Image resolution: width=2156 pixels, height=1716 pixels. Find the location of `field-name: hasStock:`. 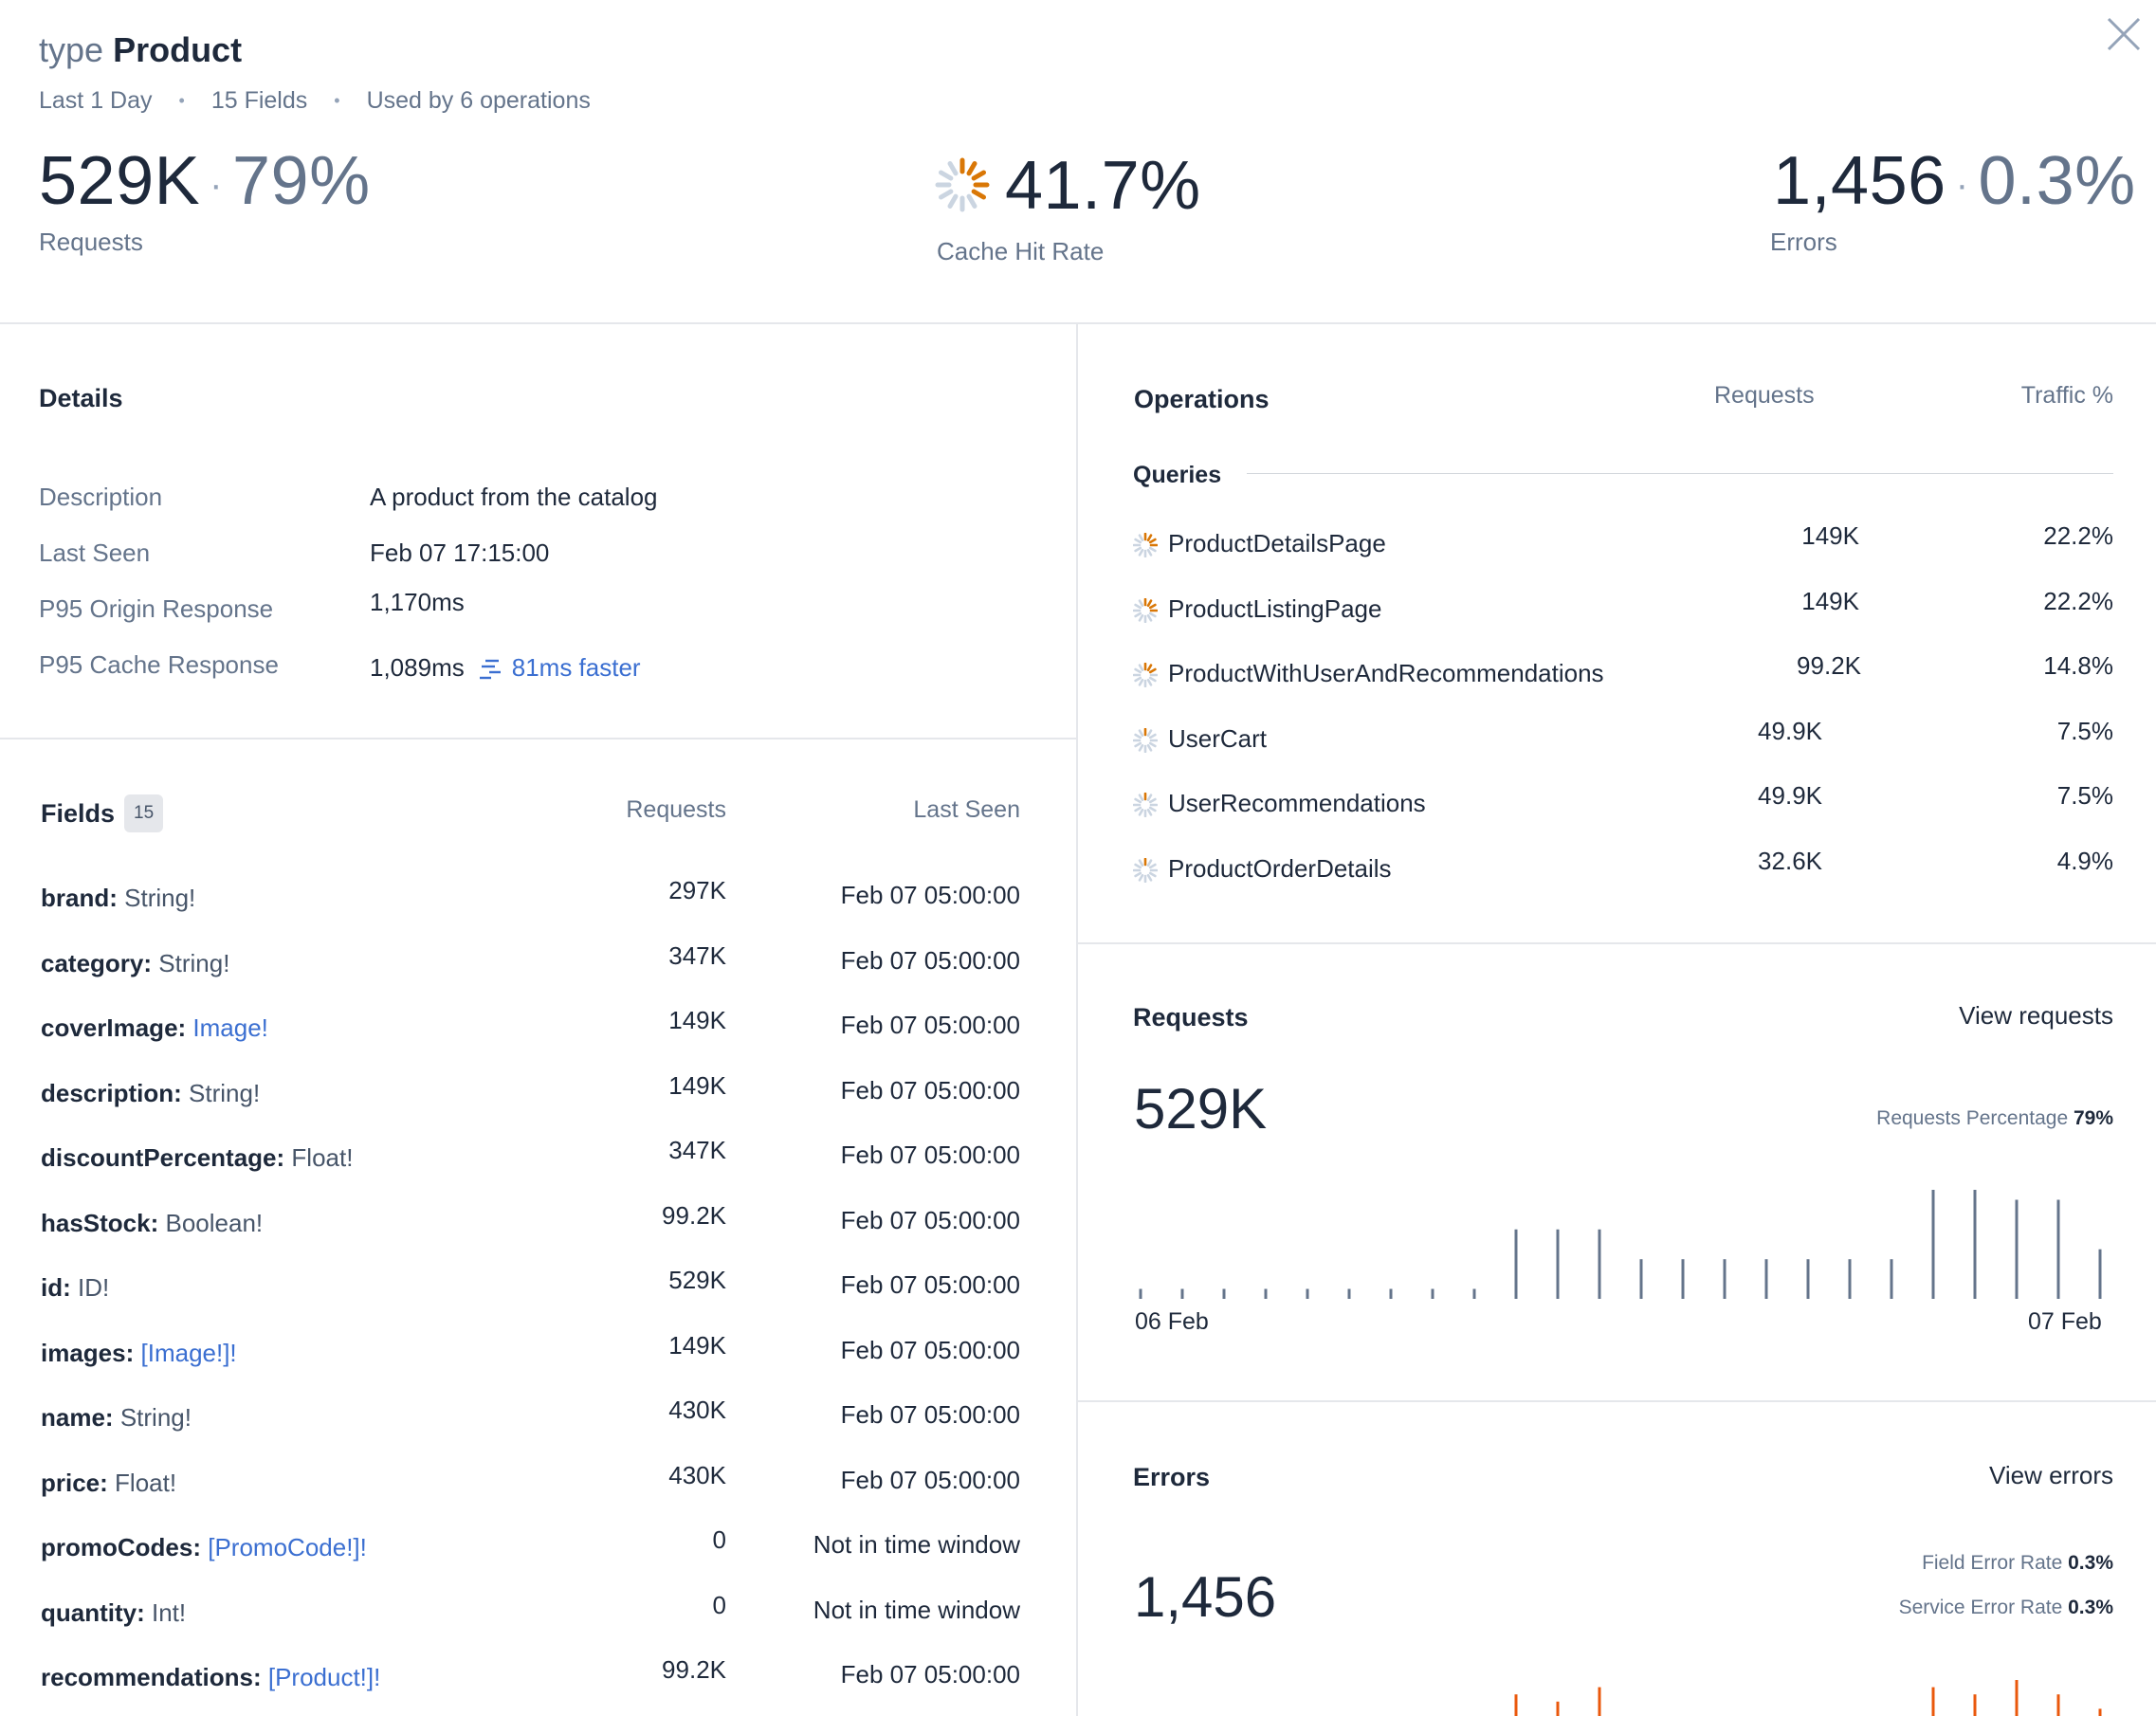

field-name: hasStock: is located at coordinates (100, 1223).